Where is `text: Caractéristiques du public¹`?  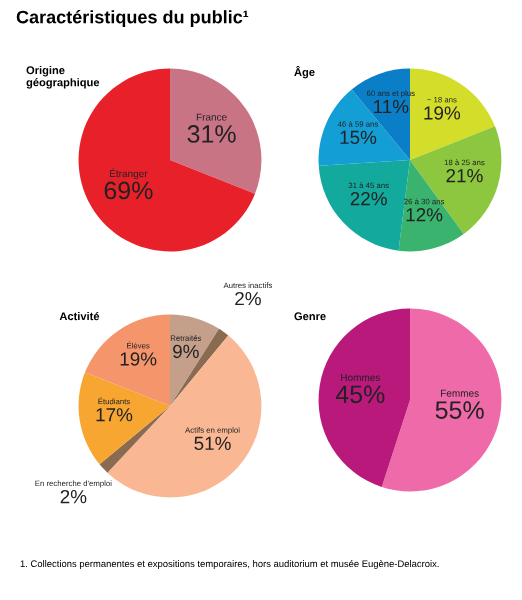
text: Caractéristiques du public¹ is located at coordinates (132, 18).